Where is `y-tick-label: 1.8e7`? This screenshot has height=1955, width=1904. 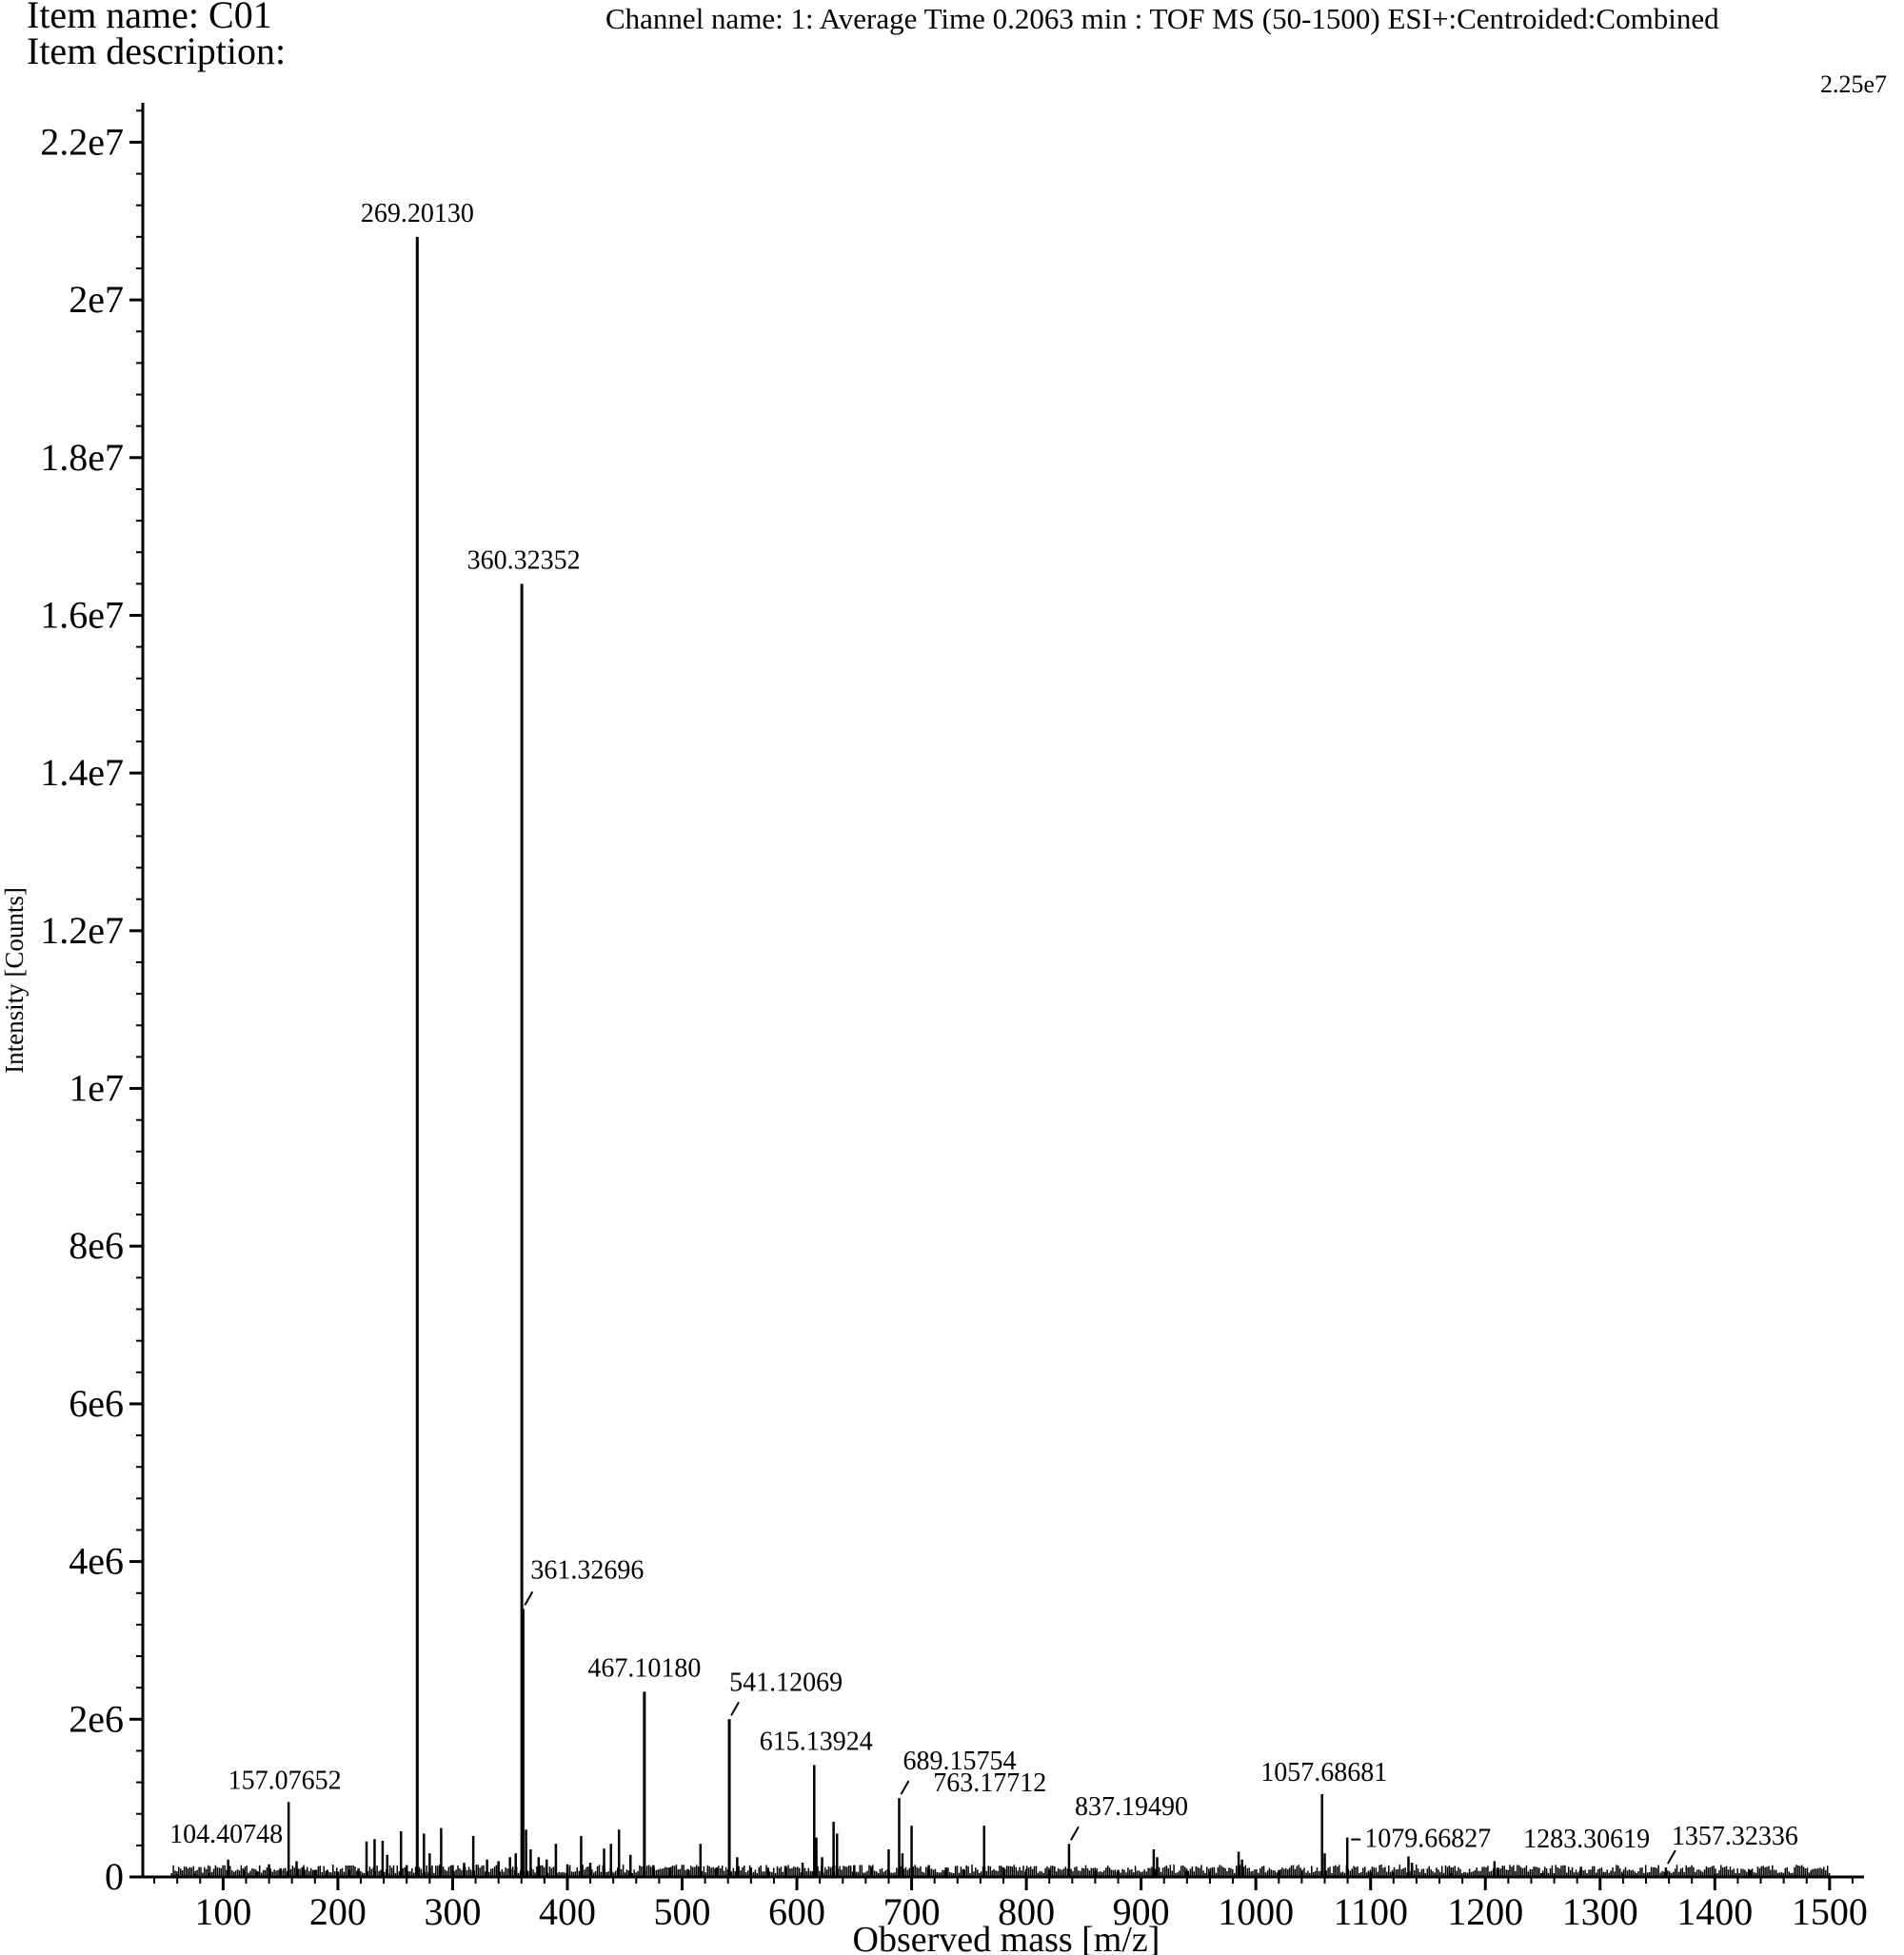
y-tick-label: 1.8e7 is located at coordinates (82, 457).